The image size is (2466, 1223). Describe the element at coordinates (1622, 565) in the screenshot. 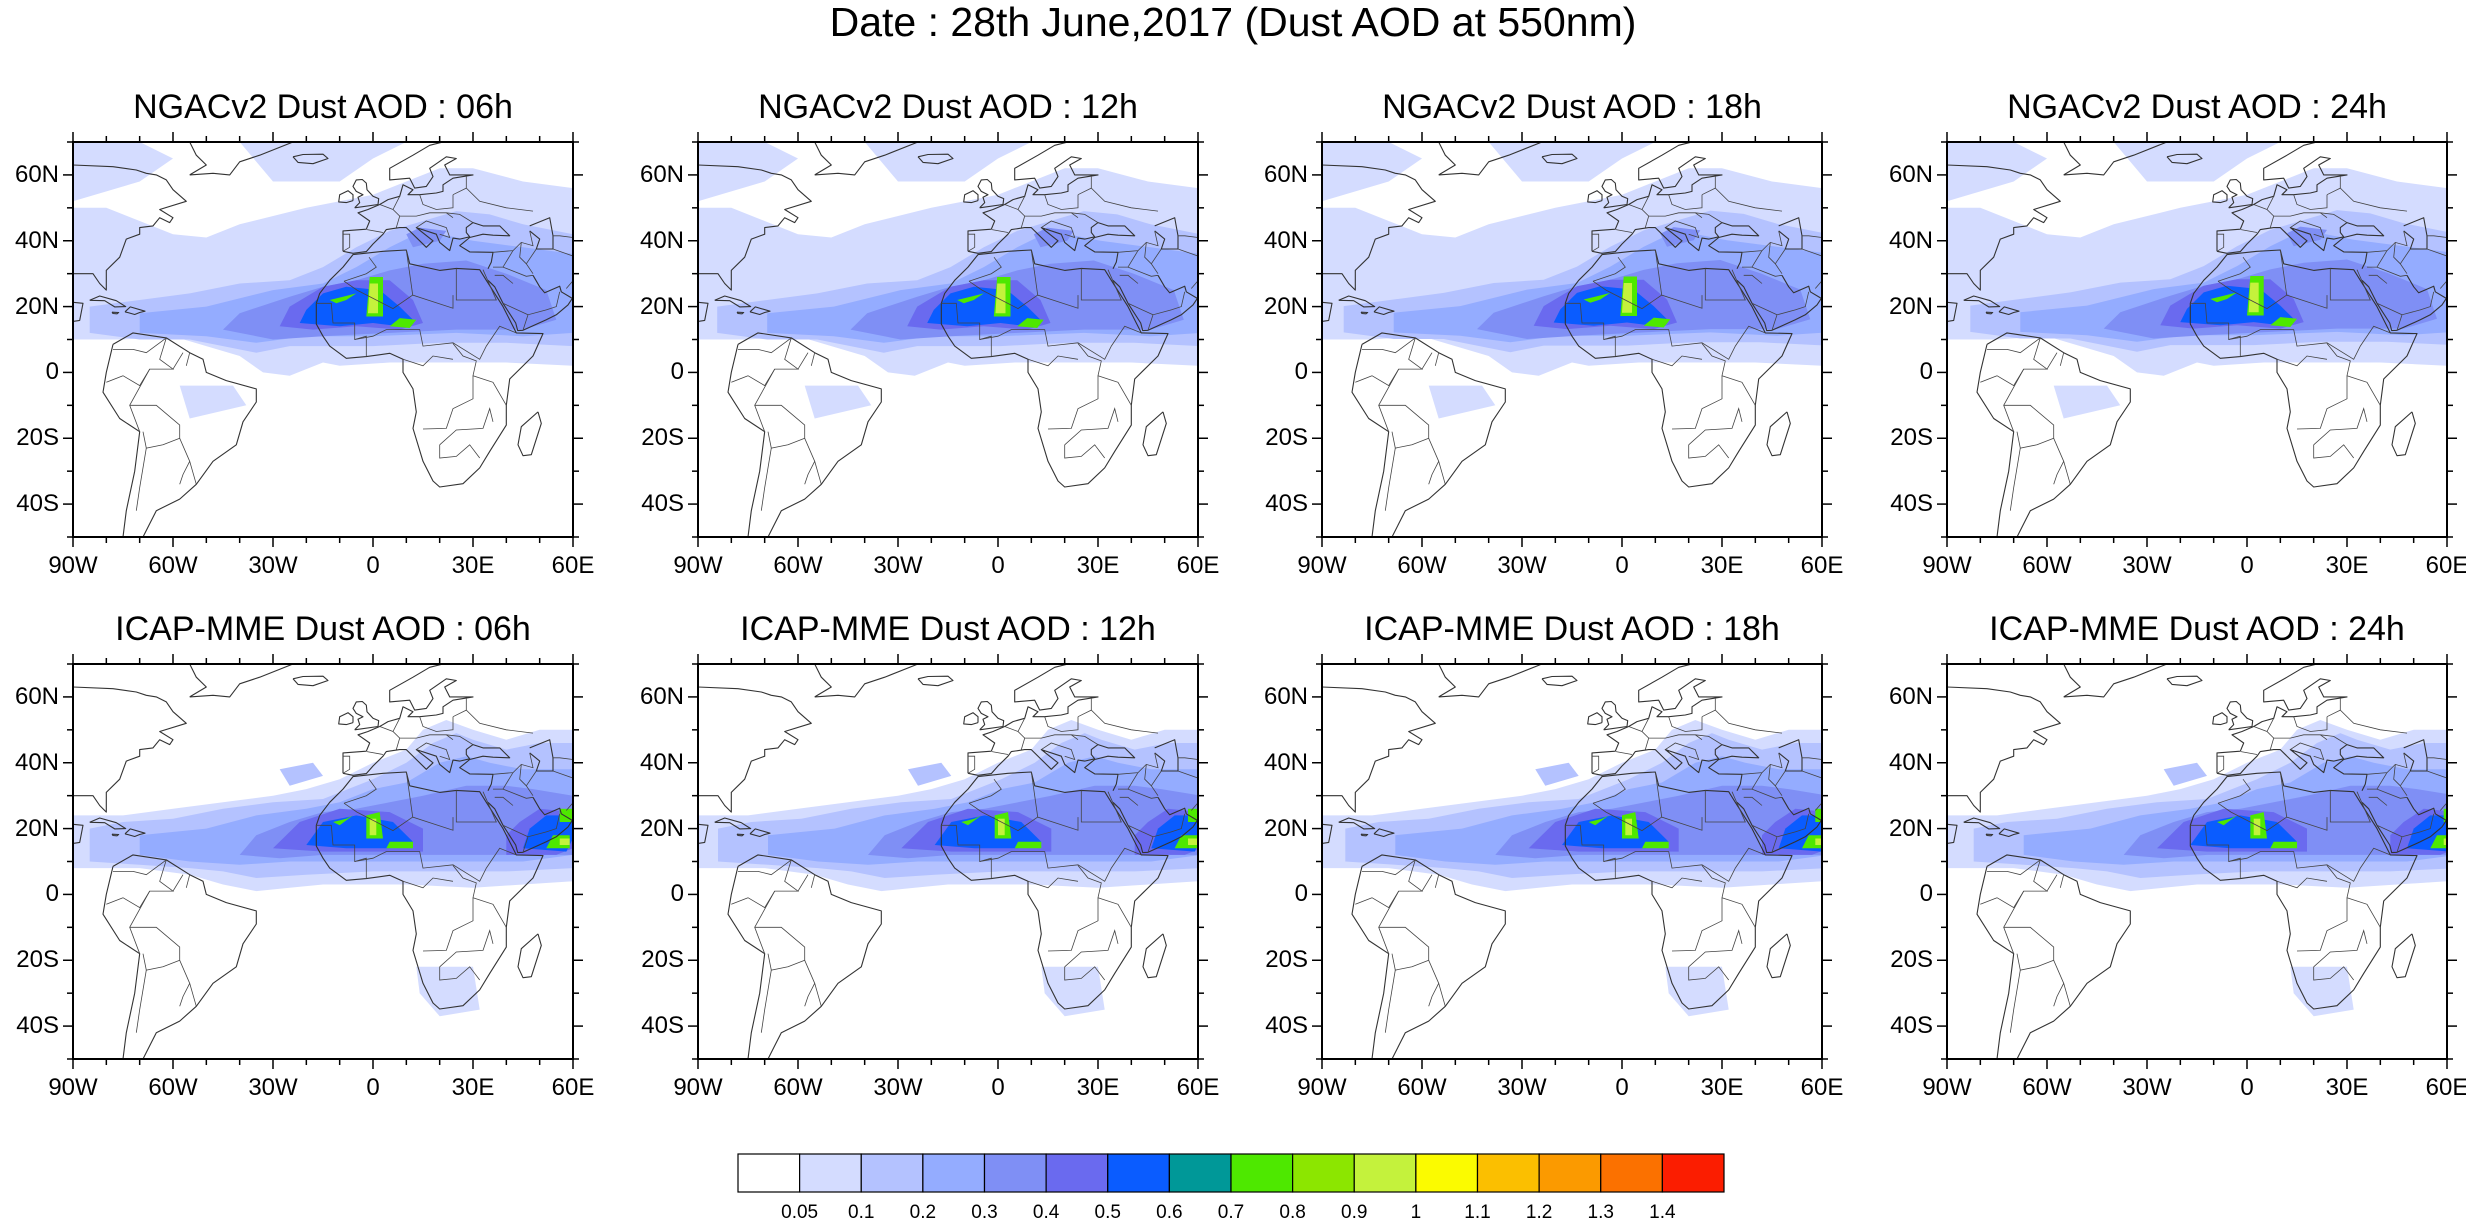

I see `lon-tick-label: 0` at that location.